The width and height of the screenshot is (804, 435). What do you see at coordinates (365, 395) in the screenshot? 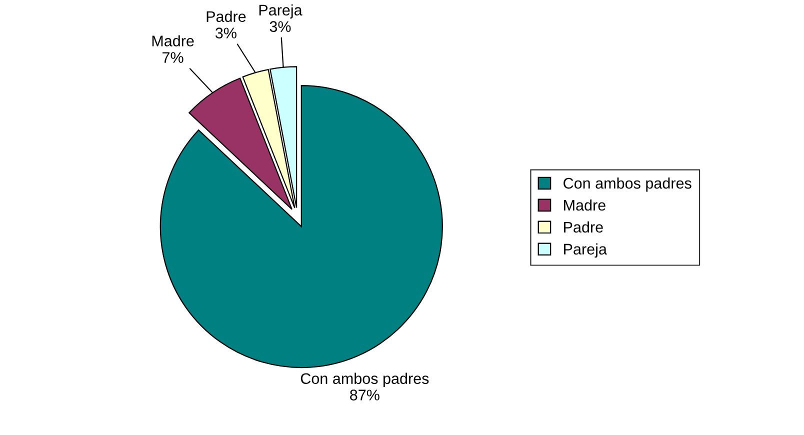
I see `data-label: 87%` at bounding box center [365, 395].